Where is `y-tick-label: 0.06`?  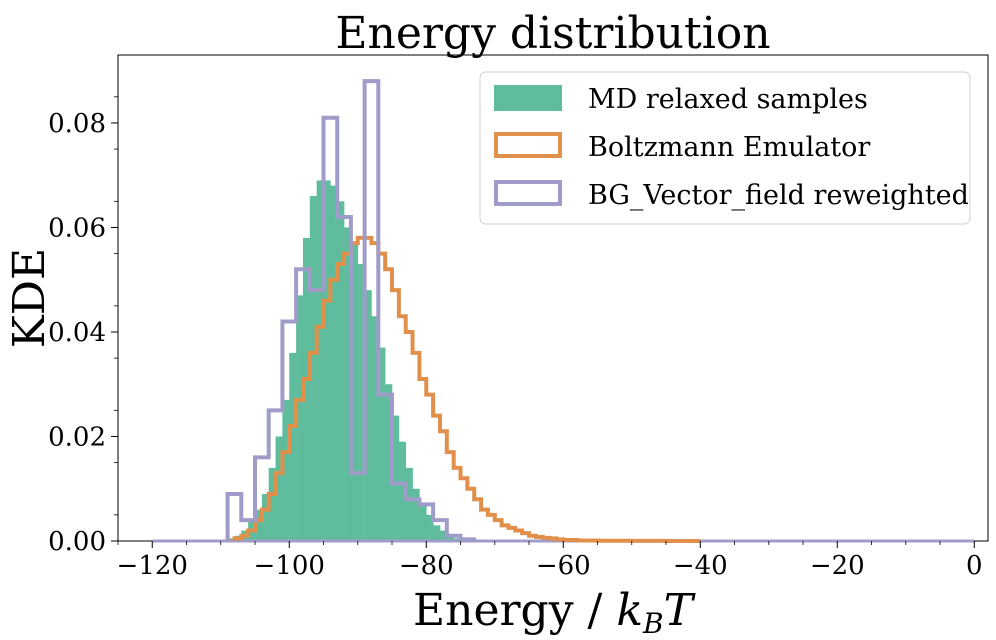
y-tick-label: 0.06 is located at coordinates (77, 228).